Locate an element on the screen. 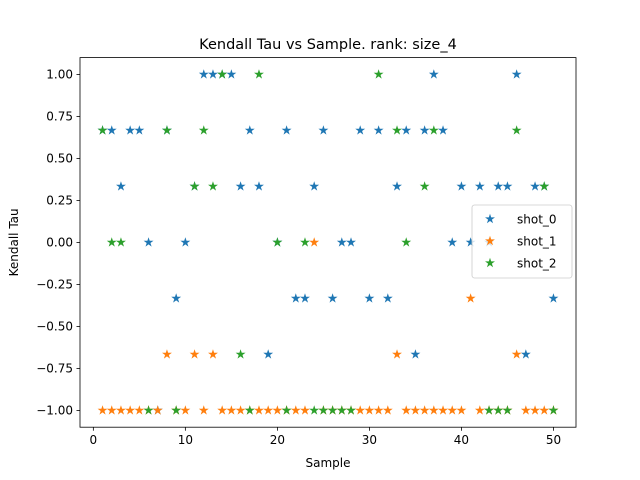 The width and height of the screenshot is (640, 480). y-tick-label: −0.25 is located at coordinates (54, 285).